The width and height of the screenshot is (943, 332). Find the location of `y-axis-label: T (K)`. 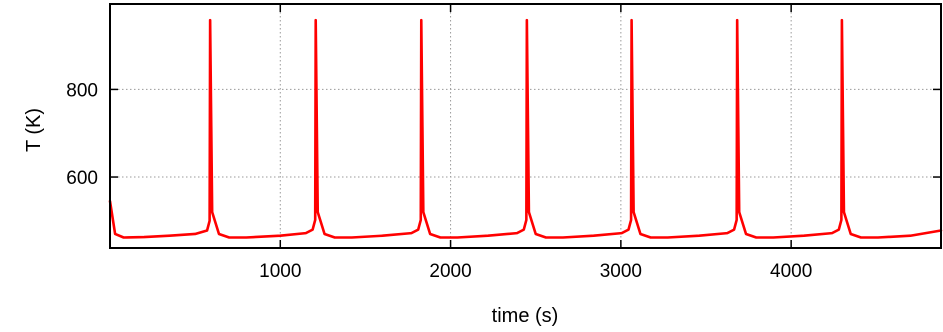

y-axis-label: T (K) is located at coordinates (34, 130).